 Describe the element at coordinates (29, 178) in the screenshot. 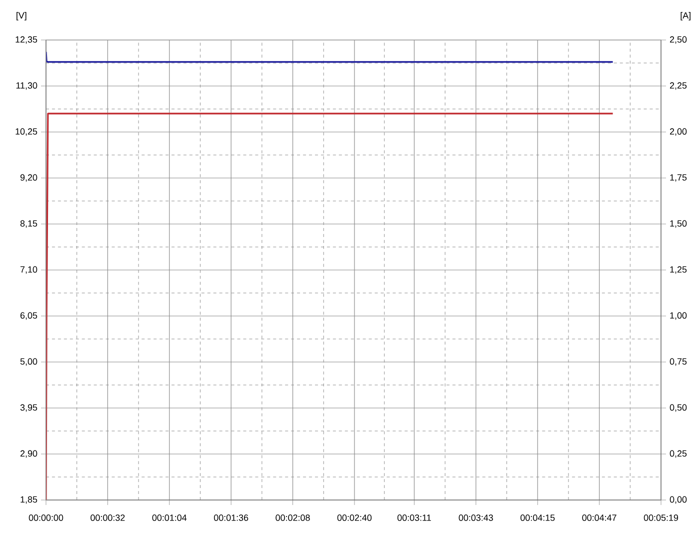

I see `y-tick-label: 9,20` at that location.